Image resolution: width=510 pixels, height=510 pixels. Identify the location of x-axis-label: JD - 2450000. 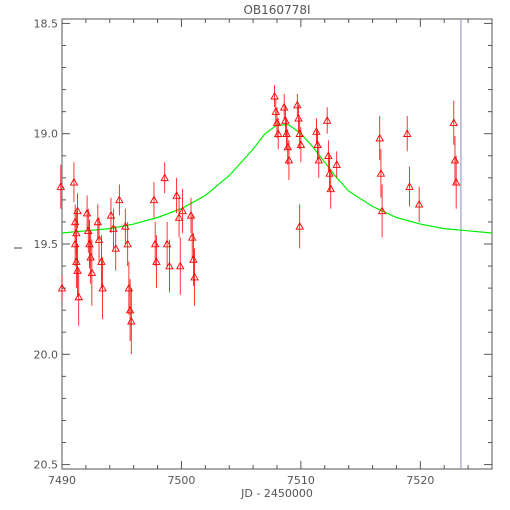
(276, 493).